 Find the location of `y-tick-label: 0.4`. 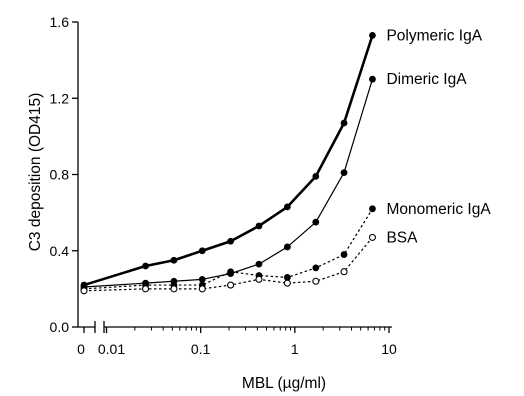

y-tick-label: 0.4 is located at coordinates (60, 251).